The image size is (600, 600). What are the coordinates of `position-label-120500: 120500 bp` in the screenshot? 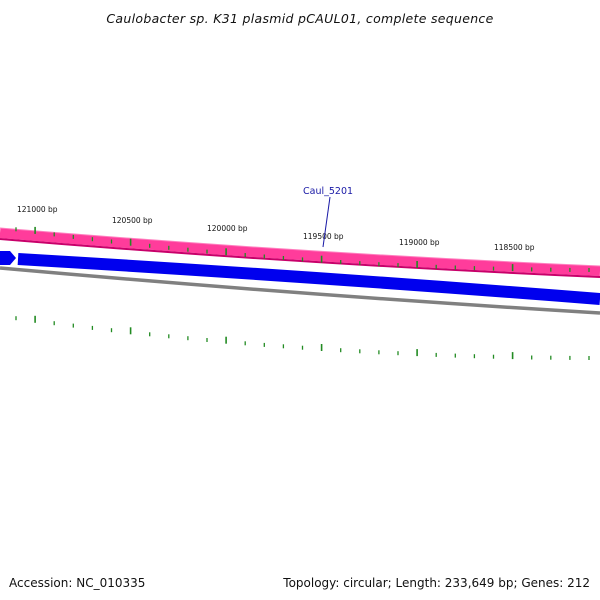 It's located at (132, 220).